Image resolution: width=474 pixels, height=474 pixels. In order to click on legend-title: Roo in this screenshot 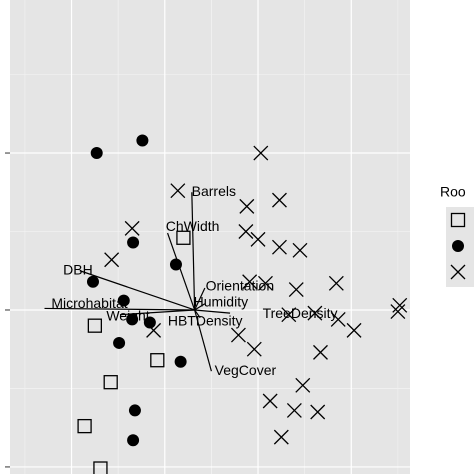, I will do `click(453, 192)`.